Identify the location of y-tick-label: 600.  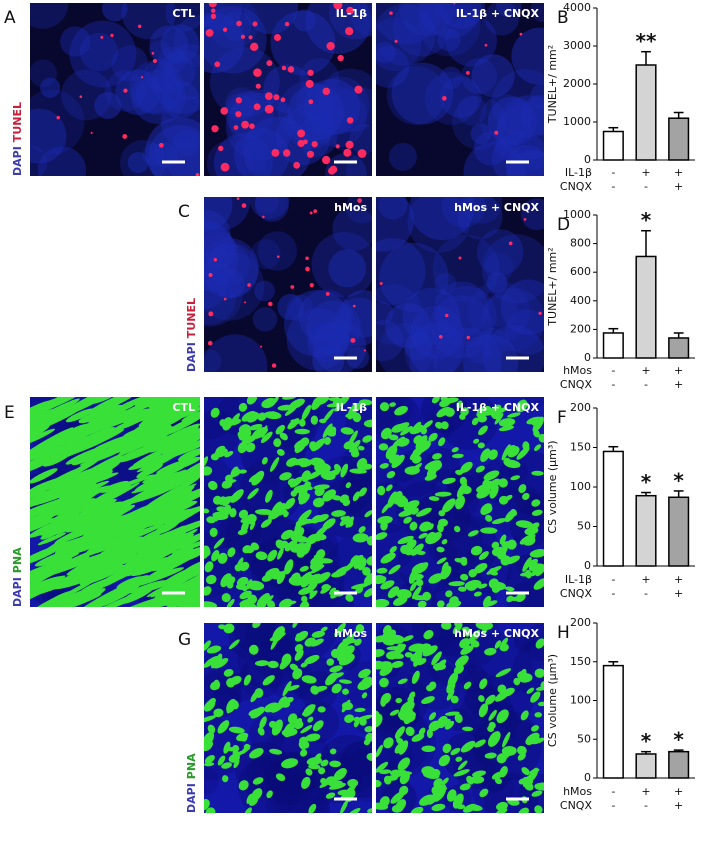
(580, 271).